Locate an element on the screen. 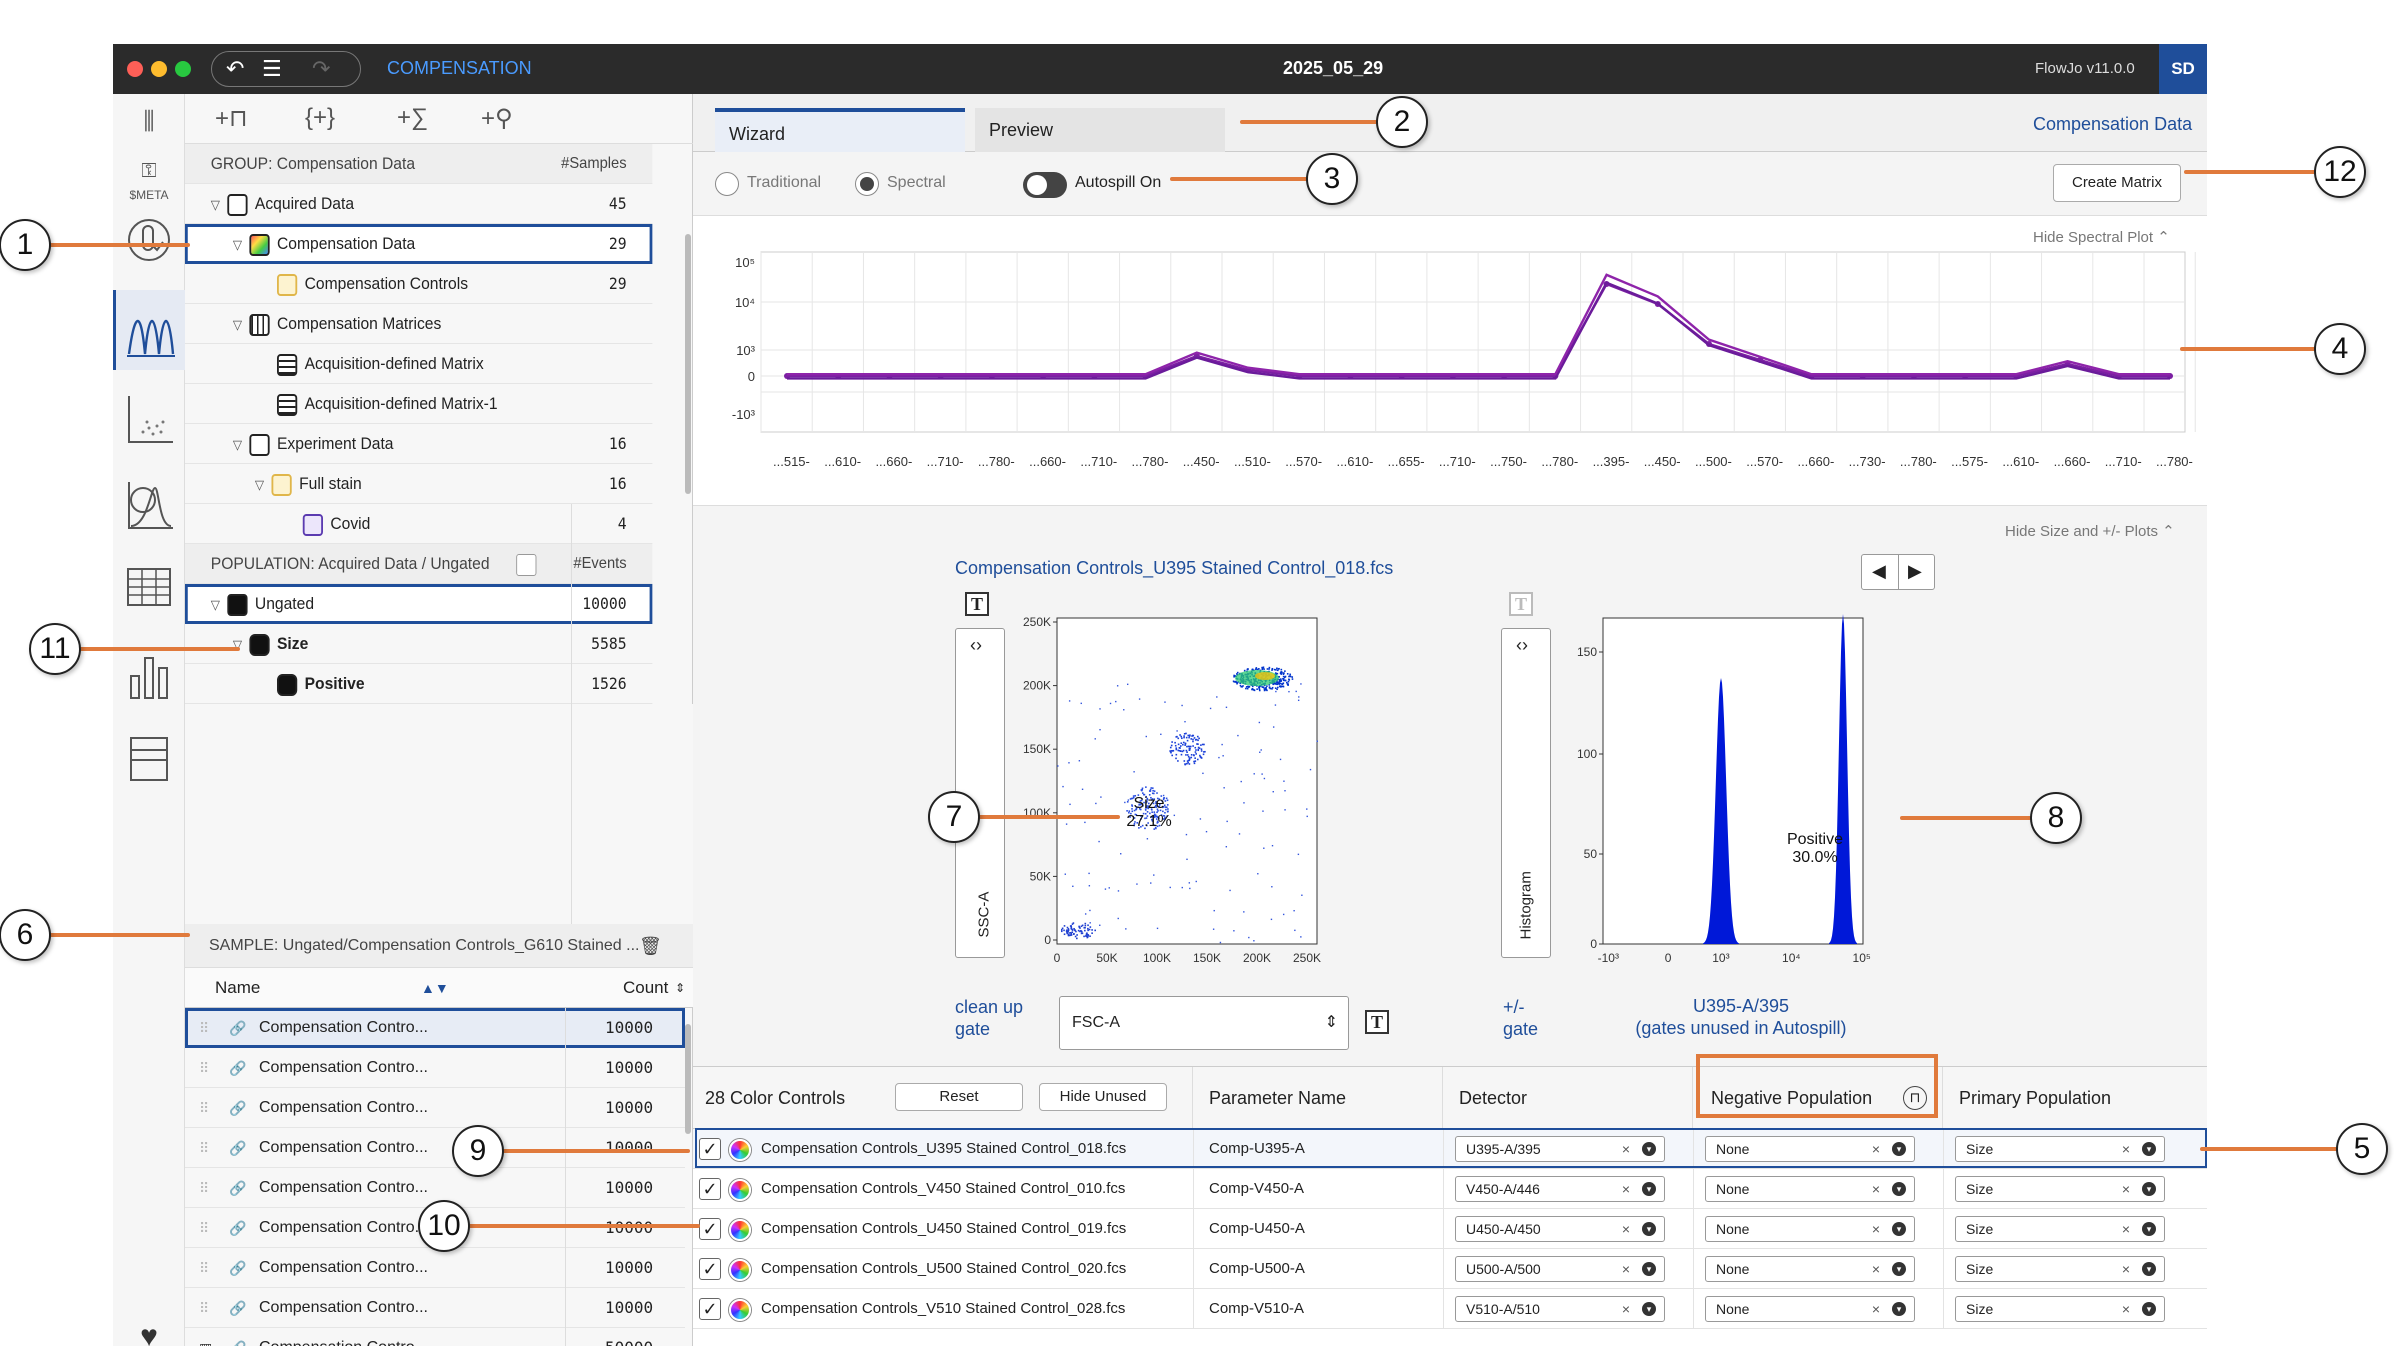  name-column-header: Name is located at coordinates (238, 987).